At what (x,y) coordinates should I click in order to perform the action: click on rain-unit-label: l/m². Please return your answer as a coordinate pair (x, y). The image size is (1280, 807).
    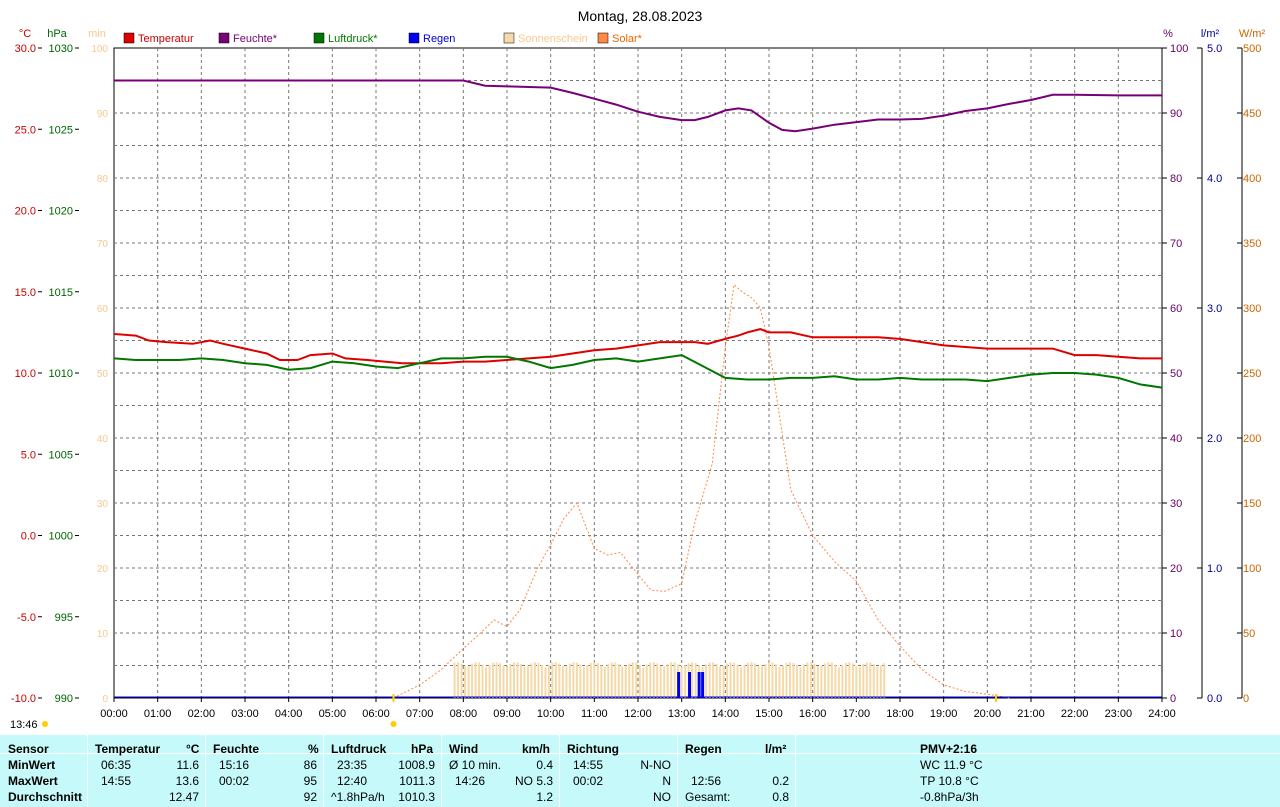
    Looking at the image, I should click on (1210, 34).